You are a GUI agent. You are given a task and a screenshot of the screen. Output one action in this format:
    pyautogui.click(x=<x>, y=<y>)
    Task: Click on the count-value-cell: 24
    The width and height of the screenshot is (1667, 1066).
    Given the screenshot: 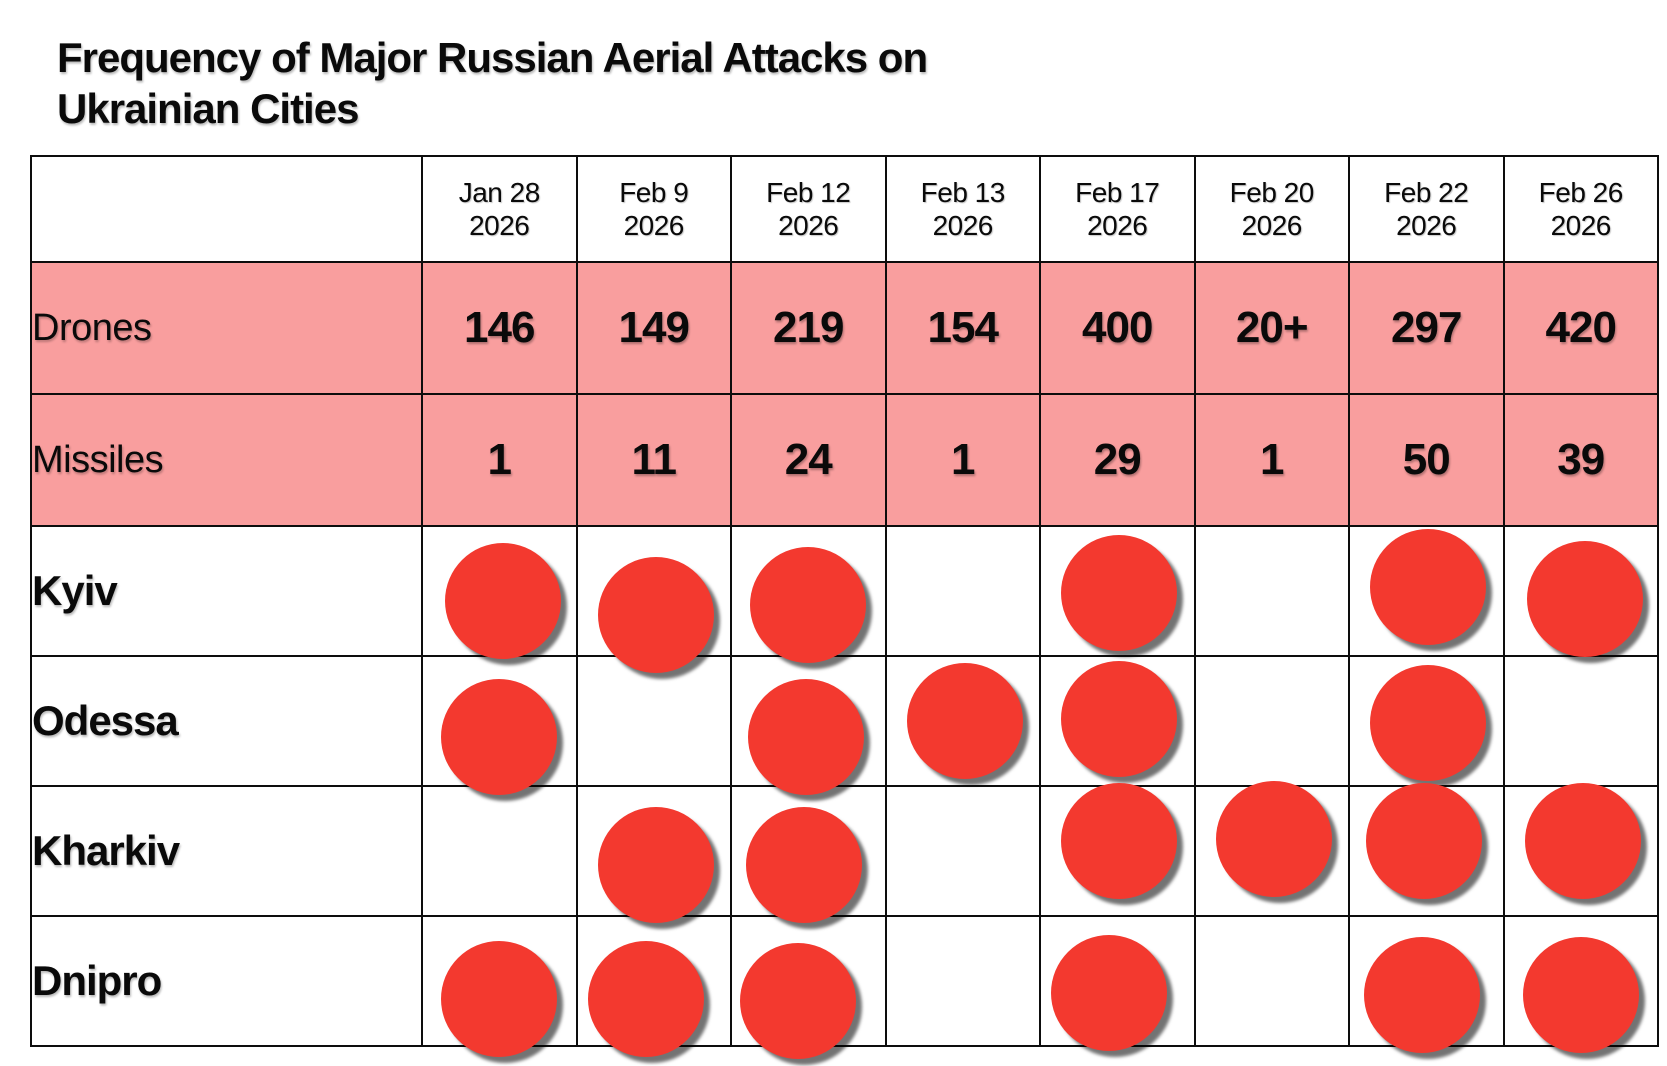 What is the action you would take?
    pyautogui.click(x=808, y=460)
    